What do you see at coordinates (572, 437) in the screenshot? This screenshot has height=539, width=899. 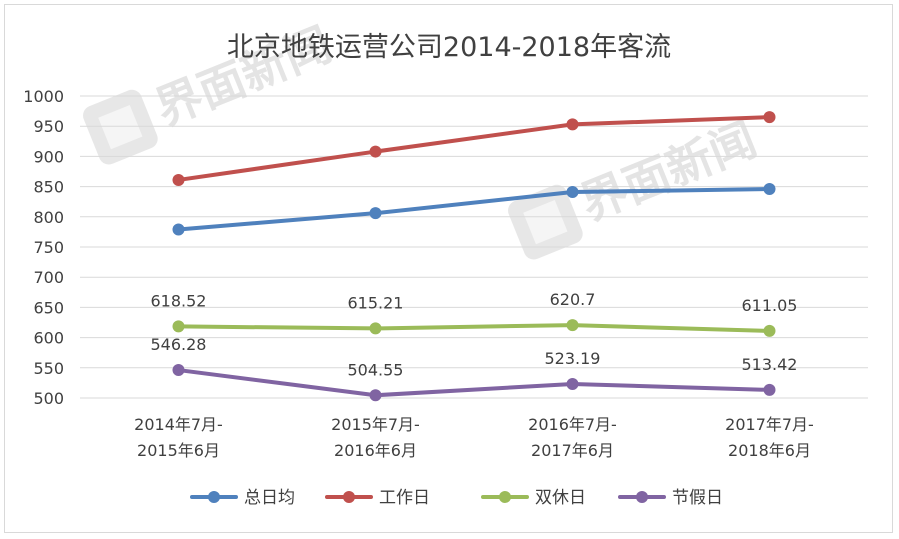 I see `x-tick-label: 2016年7月-2017年6月` at bounding box center [572, 437].